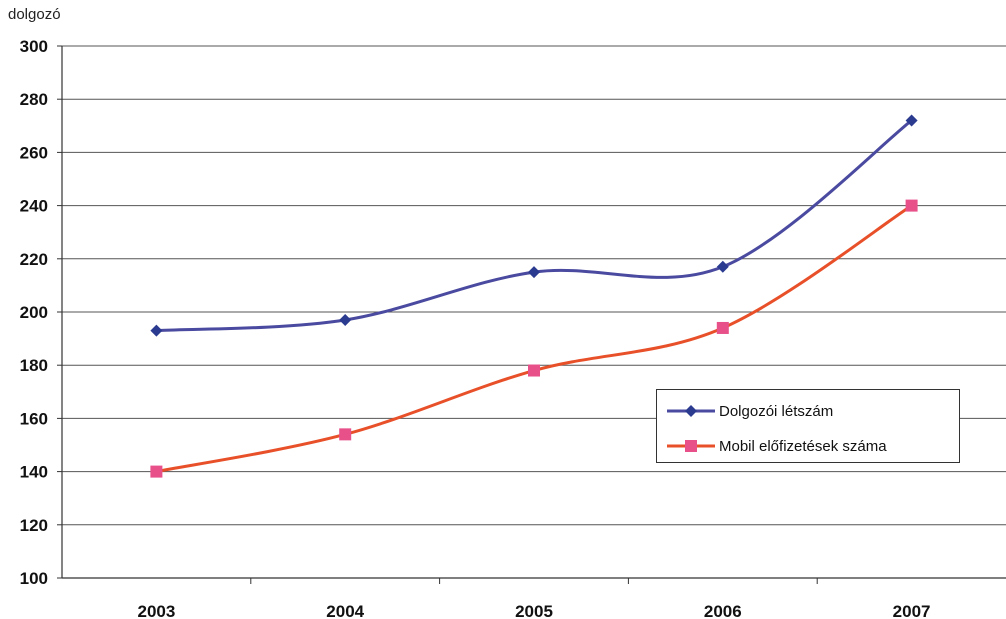 This screenshot has height=619, width=1006. What do you see at coordinates (723, 610) in the screenshot?
I see `x-tick-label: 2006` at bounding box center [723, 610].